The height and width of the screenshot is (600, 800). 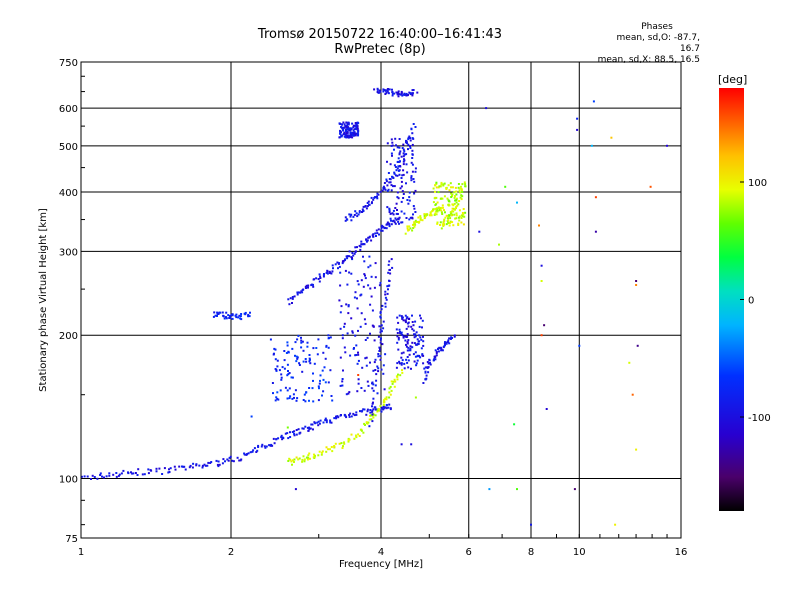 What do you see at coordinates (381, 552) in the screenshot?
I see `x-tick-label: 4` at bounding box center [381, 552].